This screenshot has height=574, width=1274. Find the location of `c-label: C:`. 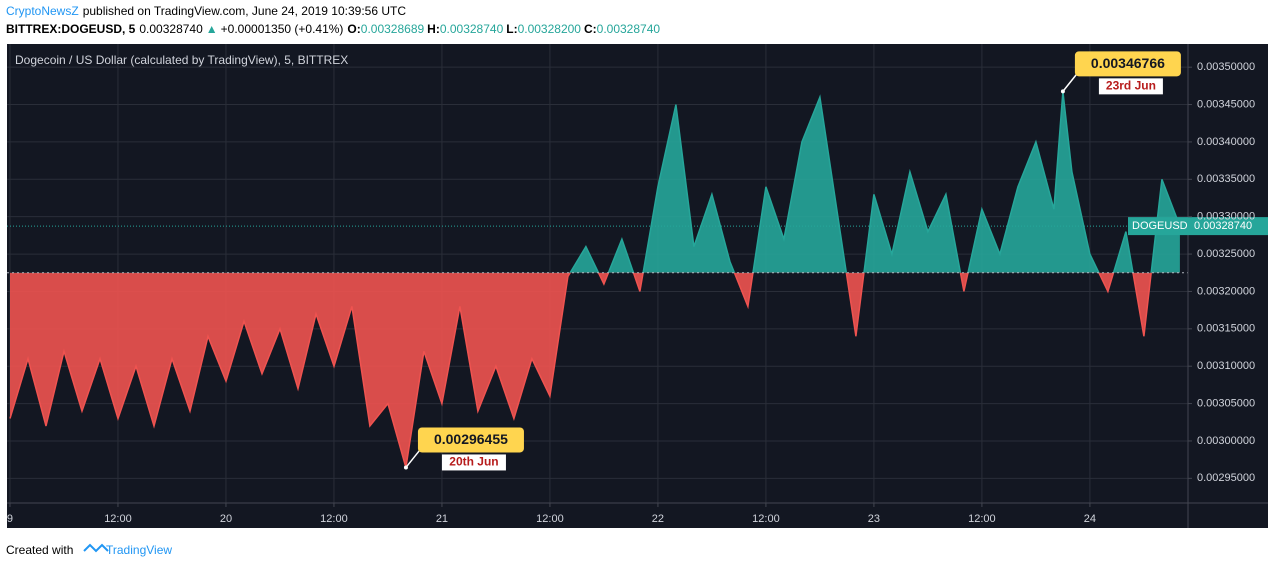

c-label: C: is located at coordinates (590, 29).